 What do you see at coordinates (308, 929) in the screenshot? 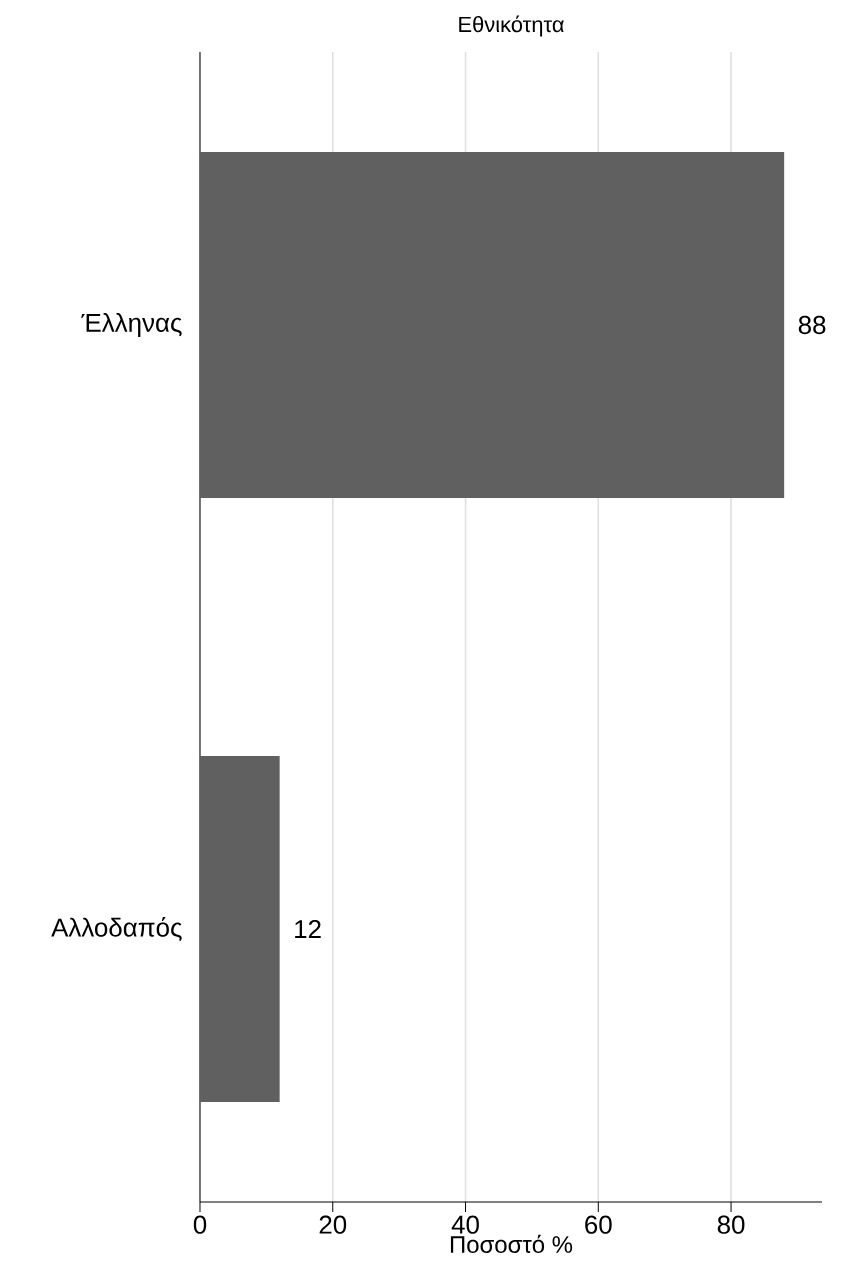
I see `data-label: 12` at bounding box center [308, 929].